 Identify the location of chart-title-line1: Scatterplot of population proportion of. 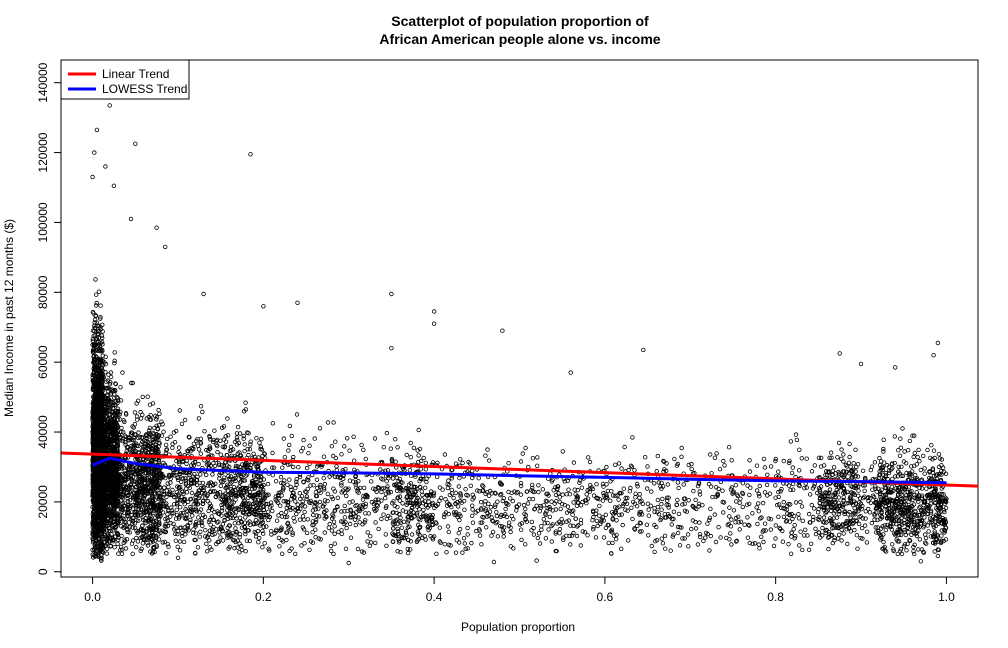
(520, 21).